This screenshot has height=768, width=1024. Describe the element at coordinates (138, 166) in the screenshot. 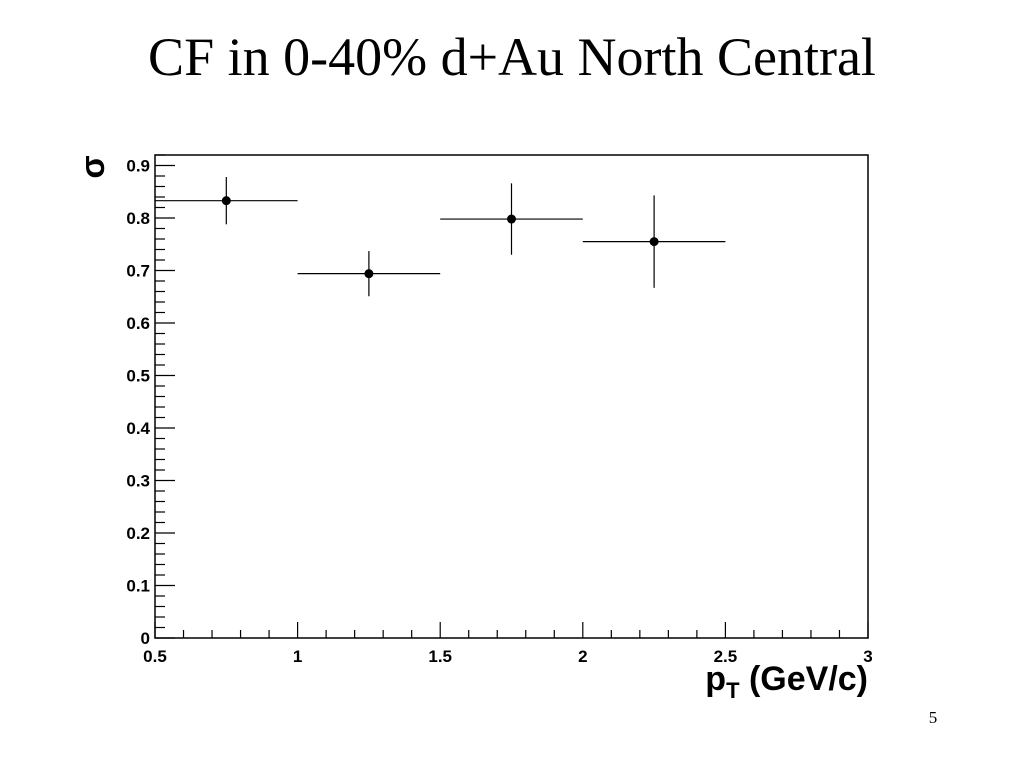

I see `y-tick-label: 0.9` at that location.